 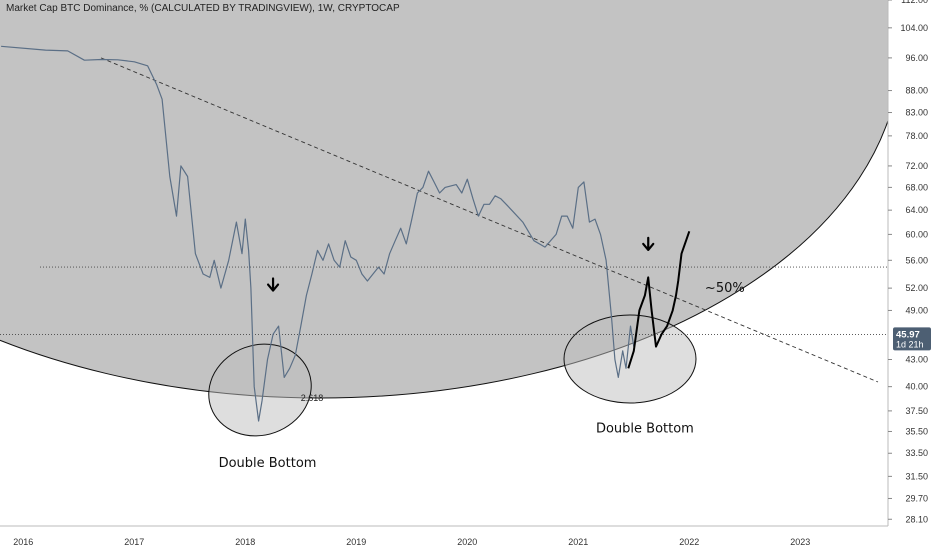 What do you see at coordinates (916, 387) in the screenshot?
I see `y-tick-label: 40.00` at bounding box center [916, 387].